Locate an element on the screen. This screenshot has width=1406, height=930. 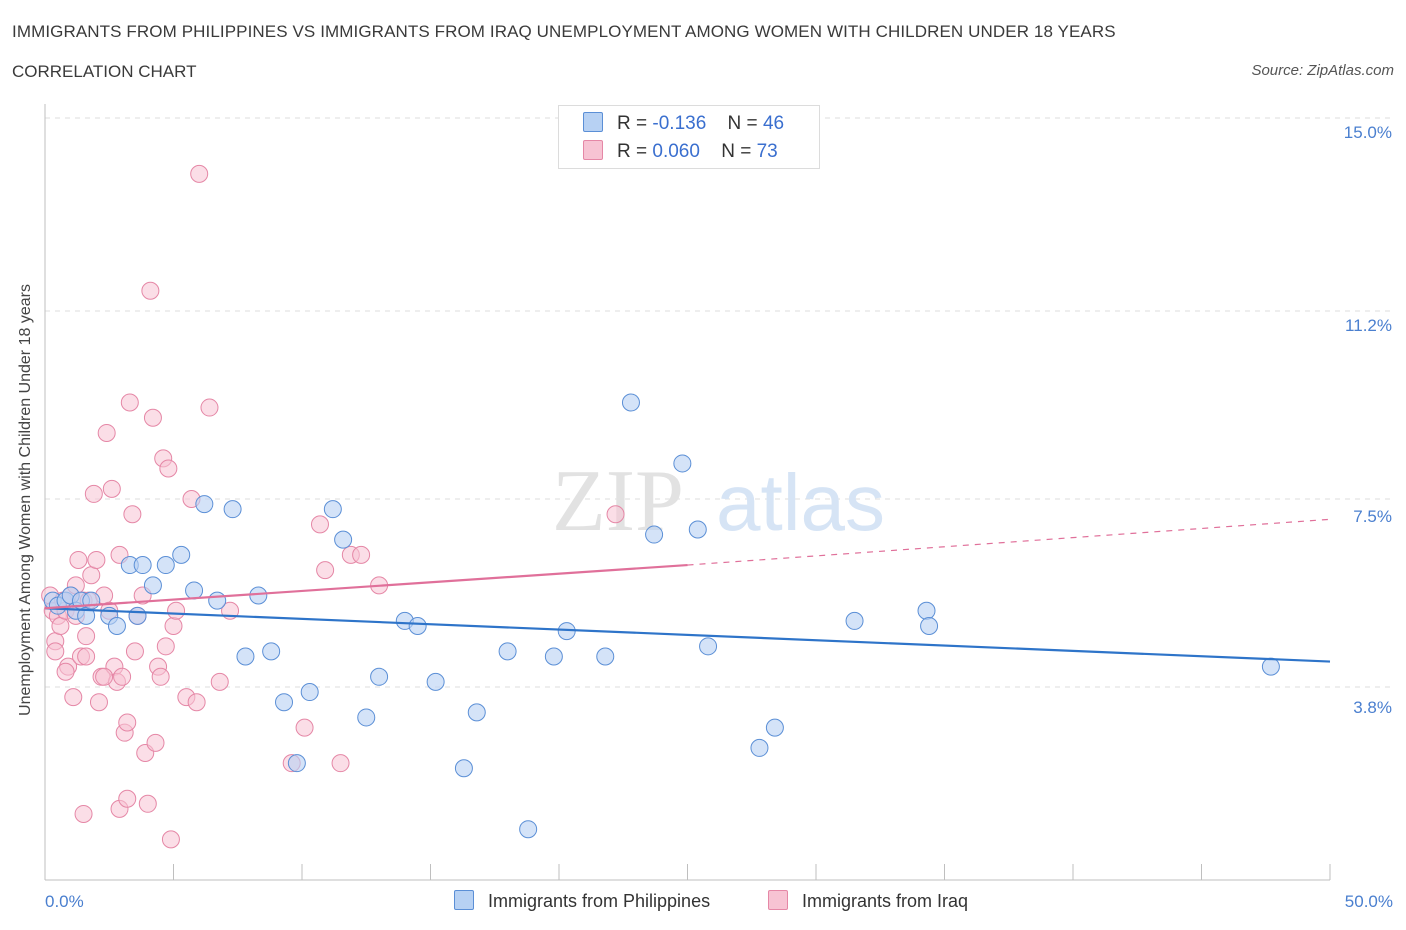
chart-subtitle: CORRELATION CHART is located at coordinates (104, 71).